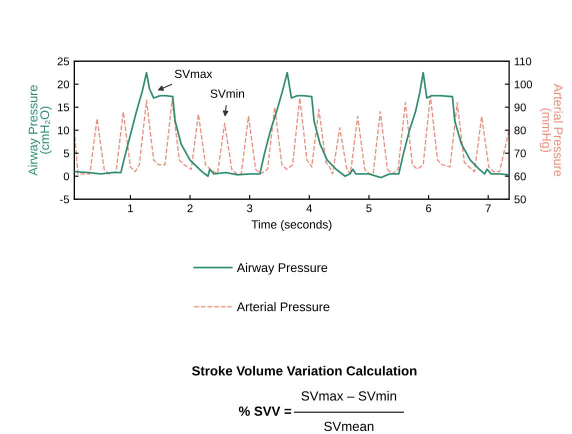  I want to click on annotation: SVmax, so click(193, 74).